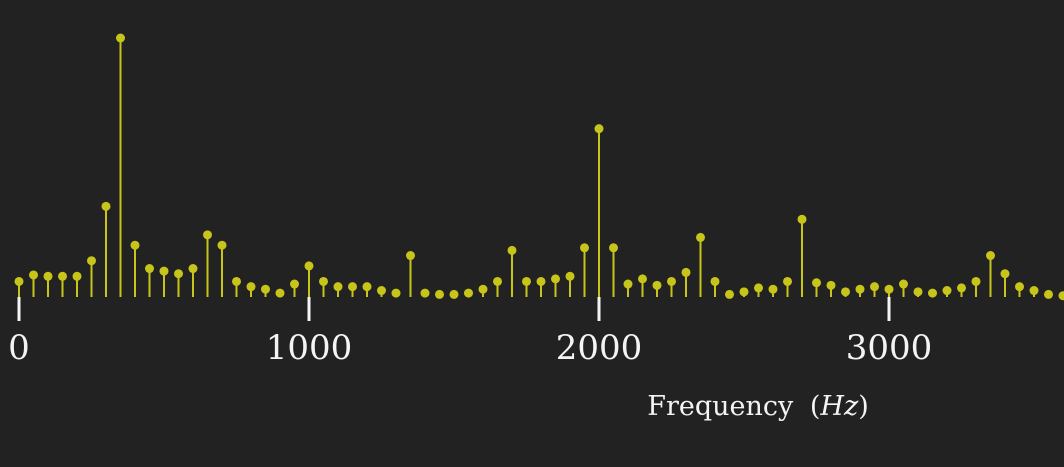 The height and width of the screenshot is (467, 1064). I want to click on x-axis-title: Frequency (Hz), so click(758, 406).